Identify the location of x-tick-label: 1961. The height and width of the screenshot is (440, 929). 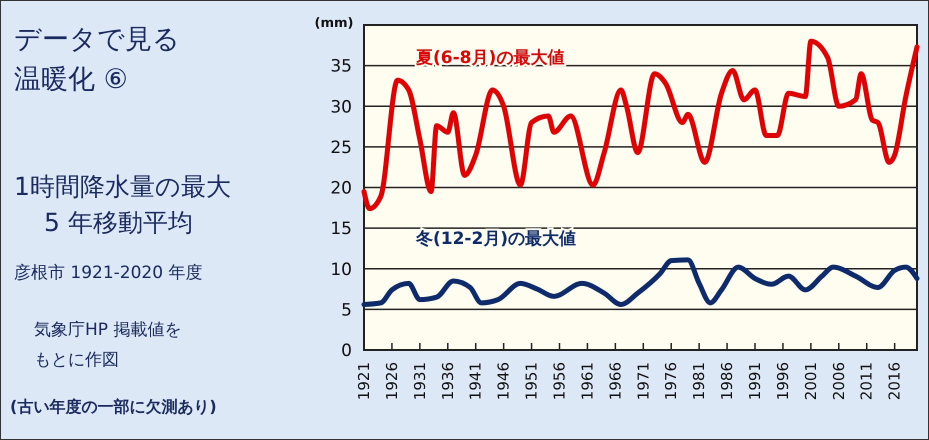
(587, 381).